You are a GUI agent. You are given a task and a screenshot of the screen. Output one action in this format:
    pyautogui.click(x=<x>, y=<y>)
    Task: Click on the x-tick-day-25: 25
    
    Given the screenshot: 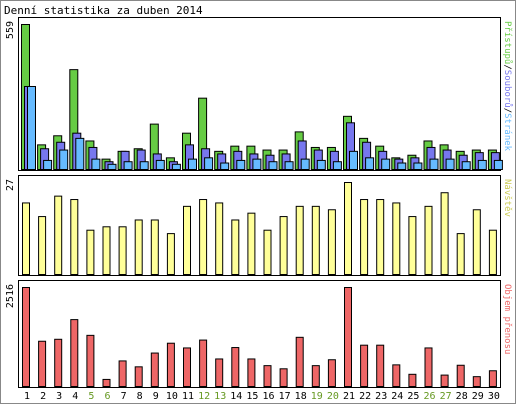 What is the action you would take?
    pyautogui.click(x=413, y=396)
    